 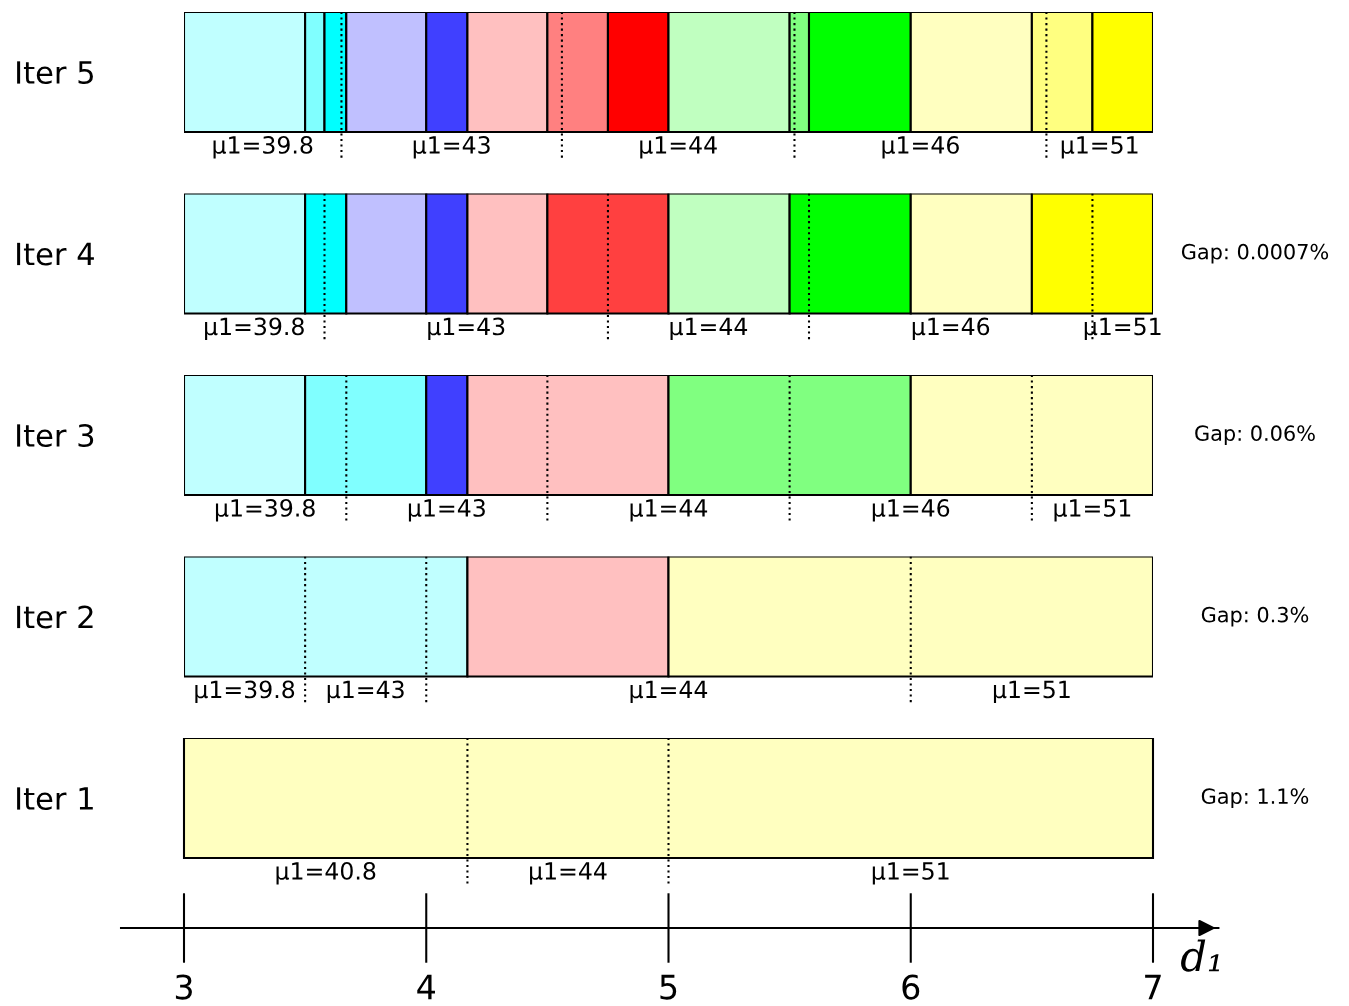 What do you see at coordinates (1200, 955) in the screenshot?
I see `x-axis-title: d₁` at bounding box center [1200, 955].